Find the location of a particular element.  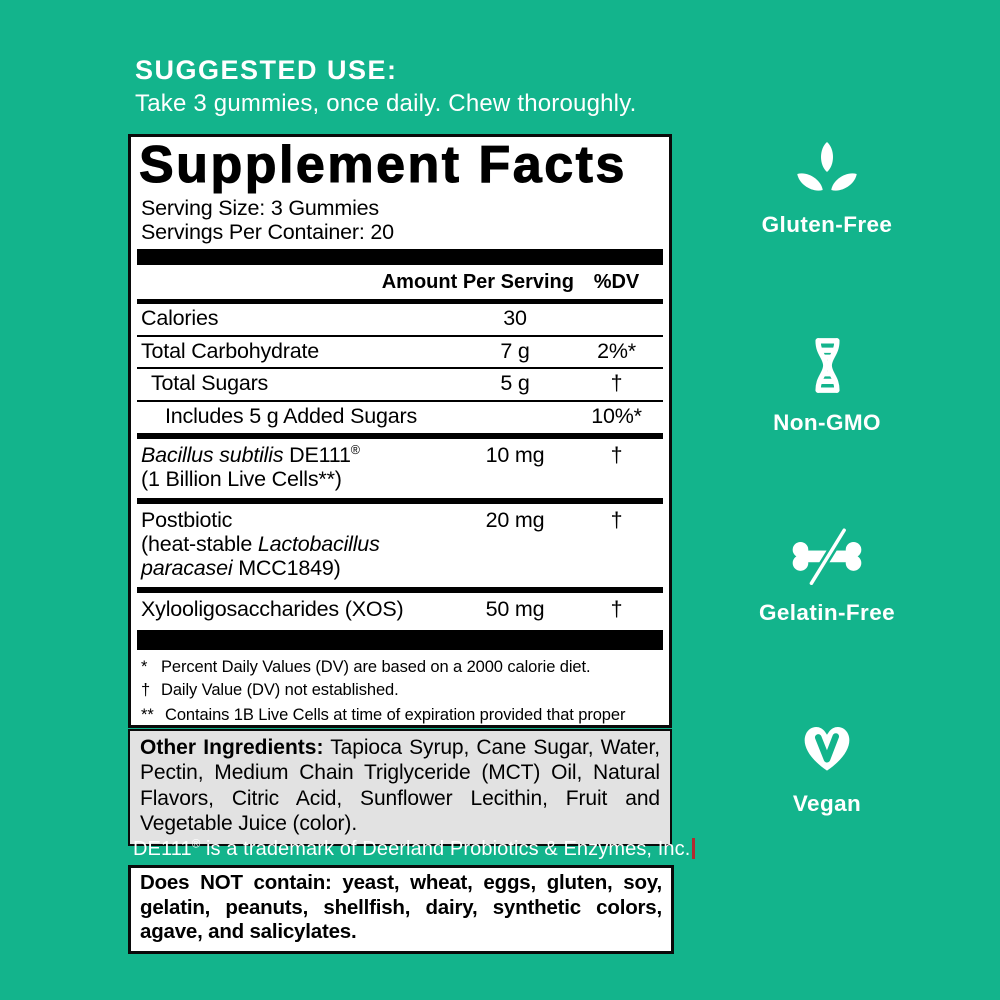

nutrient-name: Calories is located at coordinates (180, 317).